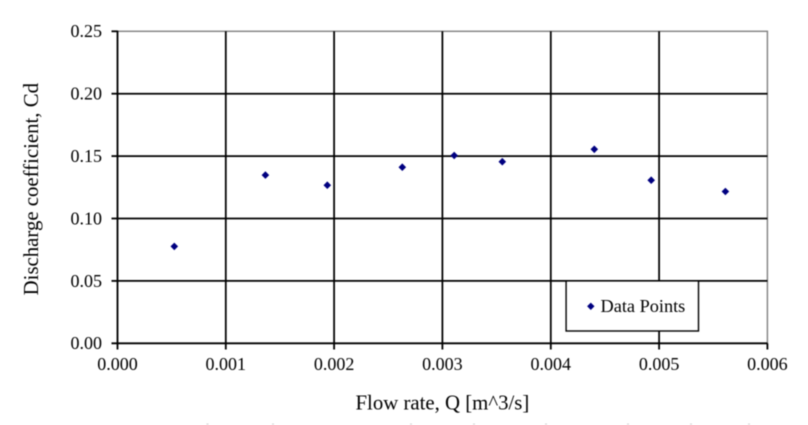 This screenshot has height=425, width=808. What do you see at coordinates (87, 343) in the screenshot?
I see `svg-text: 0.00` at bounding box center [87, 343].